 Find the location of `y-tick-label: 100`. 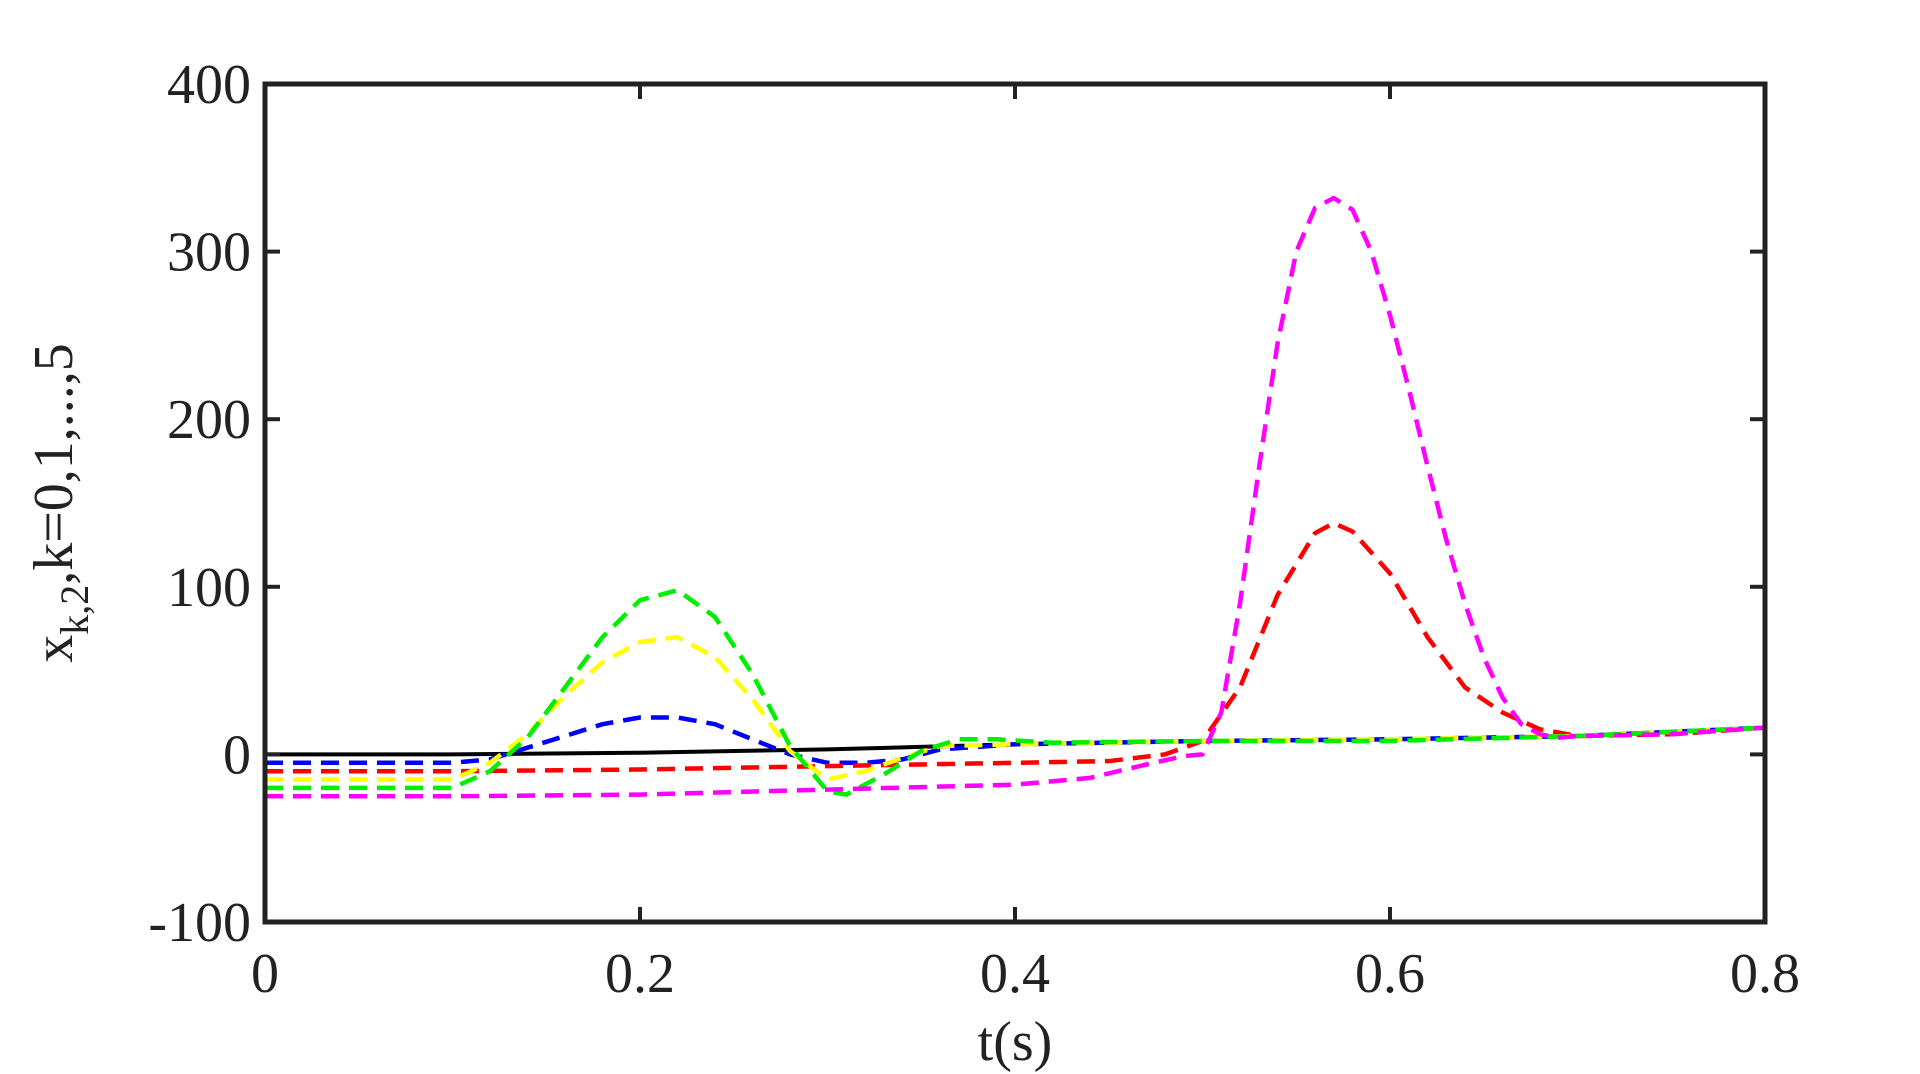

y-tick-label: 100 is located at coordinates (209, 588).